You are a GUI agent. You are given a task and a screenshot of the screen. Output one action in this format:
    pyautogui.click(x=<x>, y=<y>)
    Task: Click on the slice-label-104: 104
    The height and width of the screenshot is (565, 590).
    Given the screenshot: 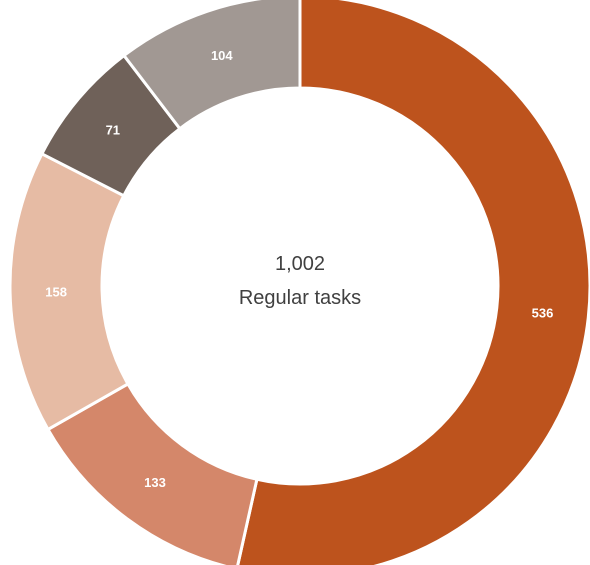 What is the action you would take?
    pyautogui.click(x=222, y=55)
    